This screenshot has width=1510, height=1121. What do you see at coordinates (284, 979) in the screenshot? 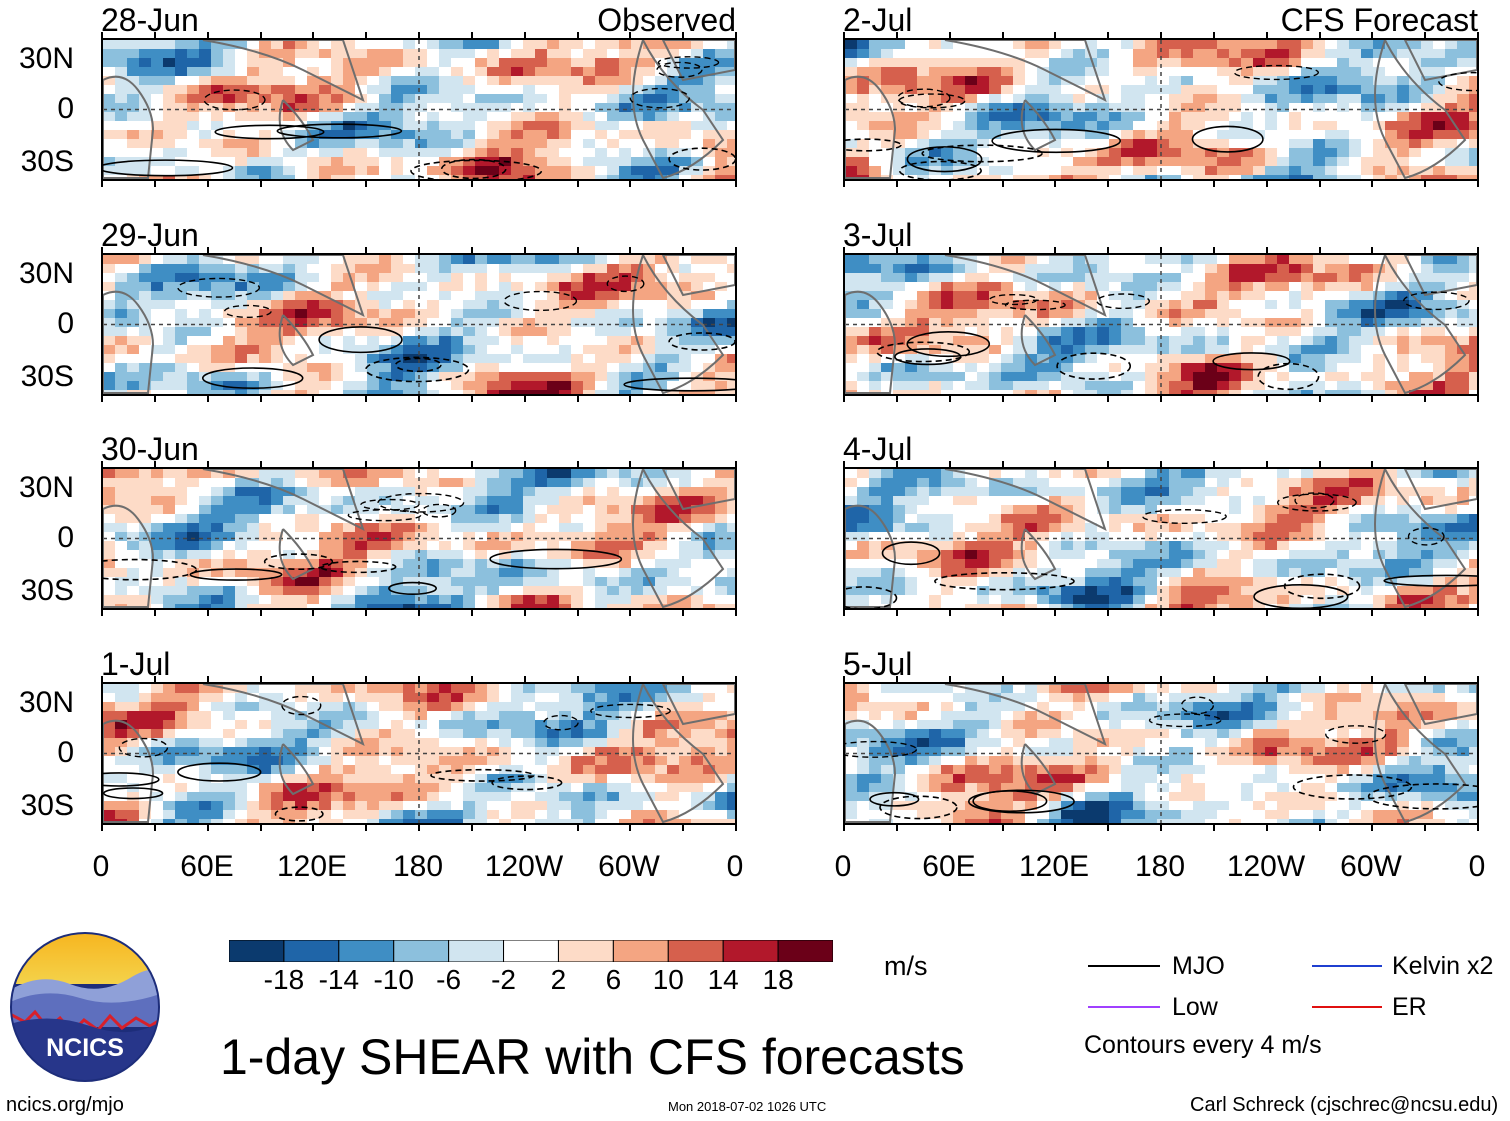
I see `colorbar-level-label: -18` at bounding box center [284, 979].